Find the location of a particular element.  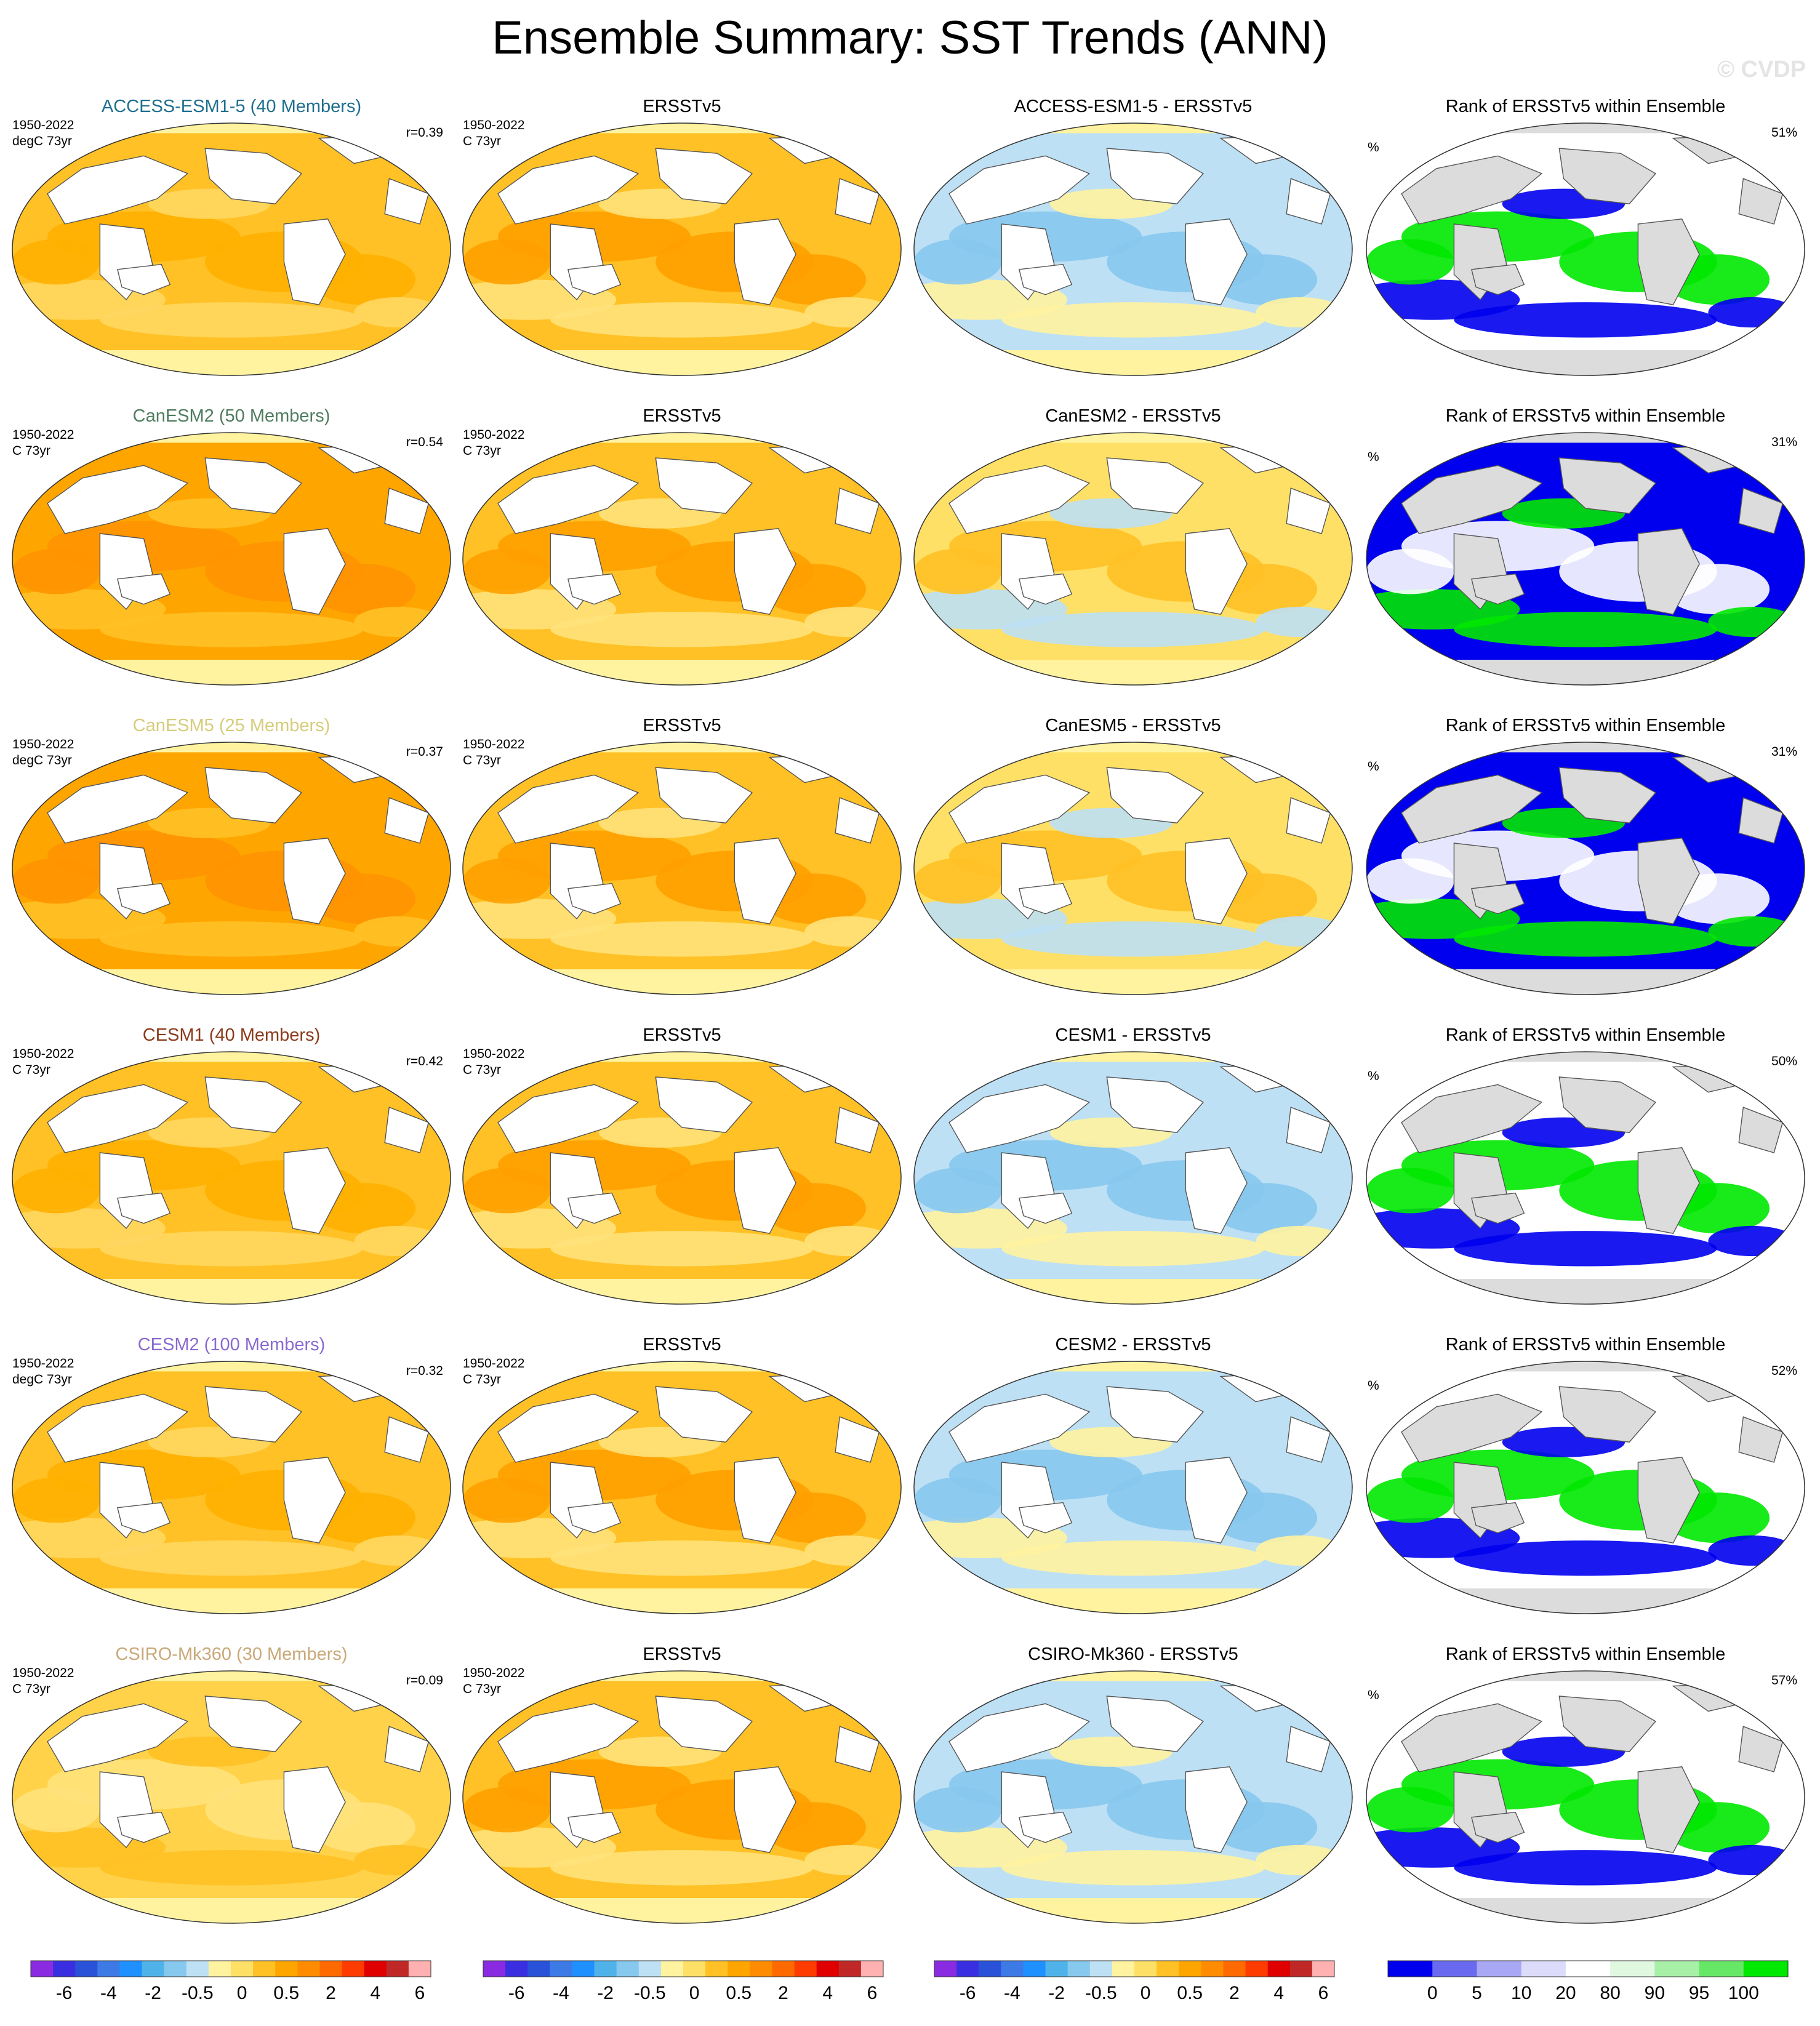

rank-colorbar: 0 5 10 20 80 90 95 100 is located at coordinates (1588, 1981).